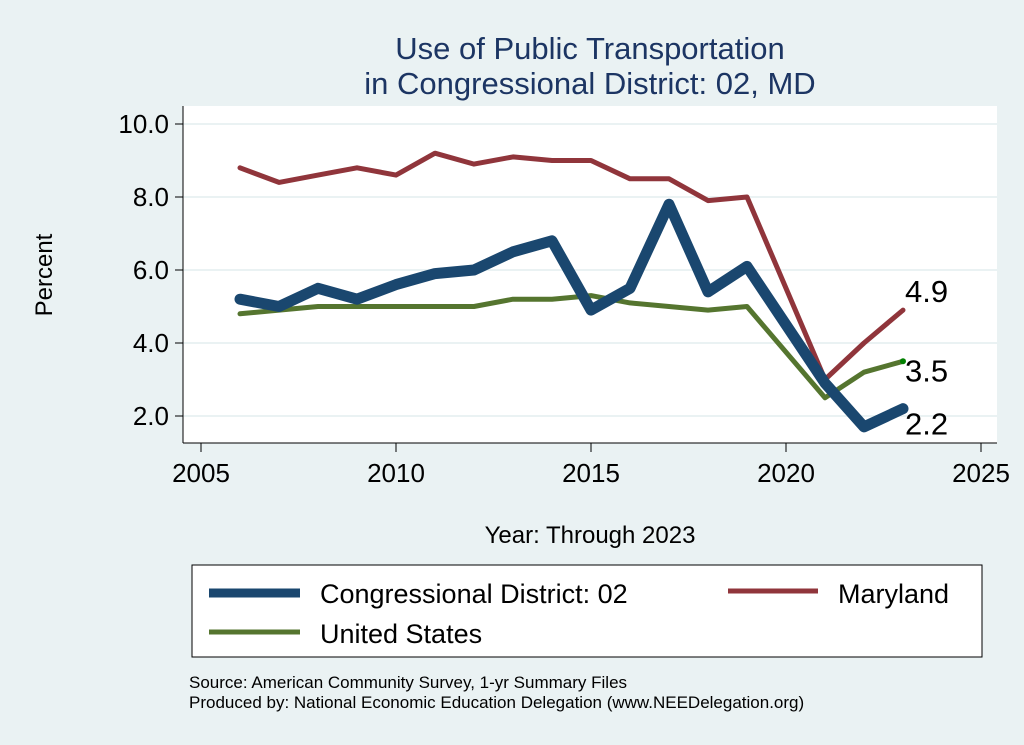 The height and width of the screenshot is (745, 1024). What do you see at coordinates (981, 473) in the screenshot?
I see `x-tick-label: 2025` at bounding box center [981, 473].